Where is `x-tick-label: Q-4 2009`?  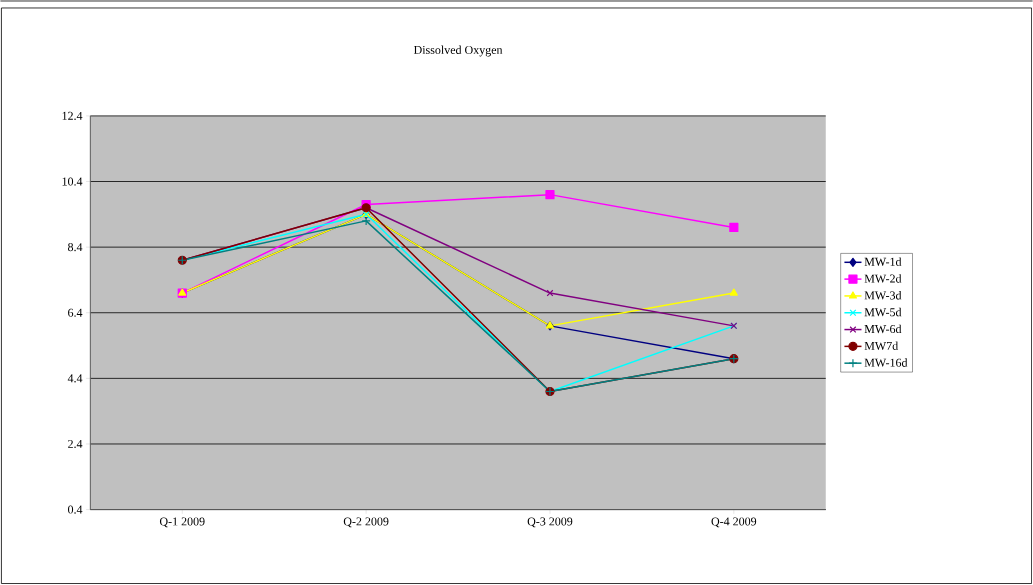
x-tick-label: Q-4 2009 is located at coordinates (734, 522).